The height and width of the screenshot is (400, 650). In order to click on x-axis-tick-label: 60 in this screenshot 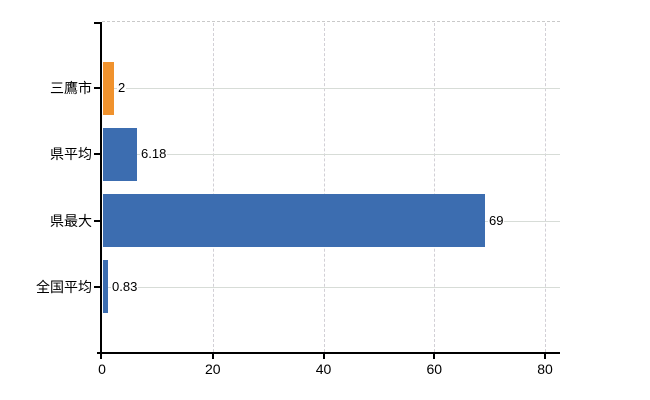, I will do `click(434, 369)`.